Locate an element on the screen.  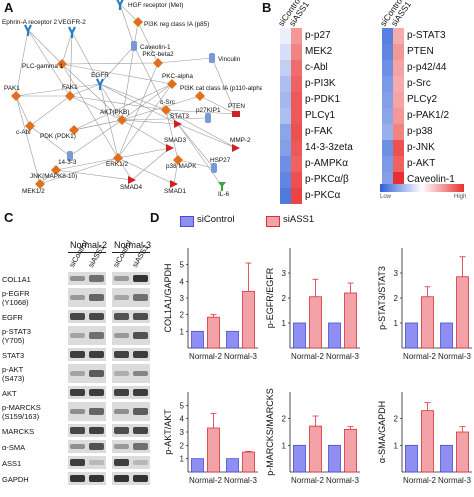
legend-label-control: siControl is located at coordinates (216, 219).